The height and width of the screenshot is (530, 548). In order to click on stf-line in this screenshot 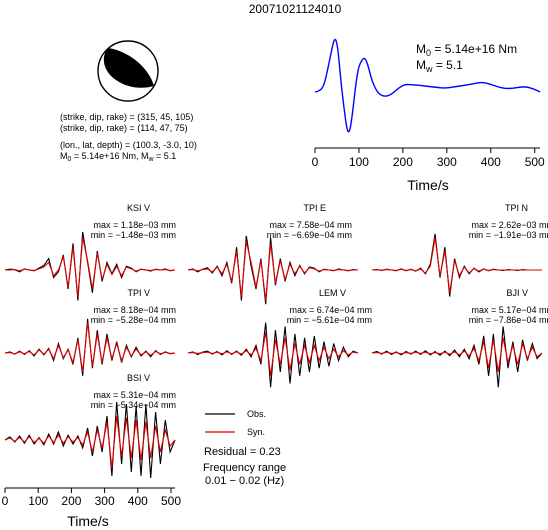, I will do `click(427, 85)`.